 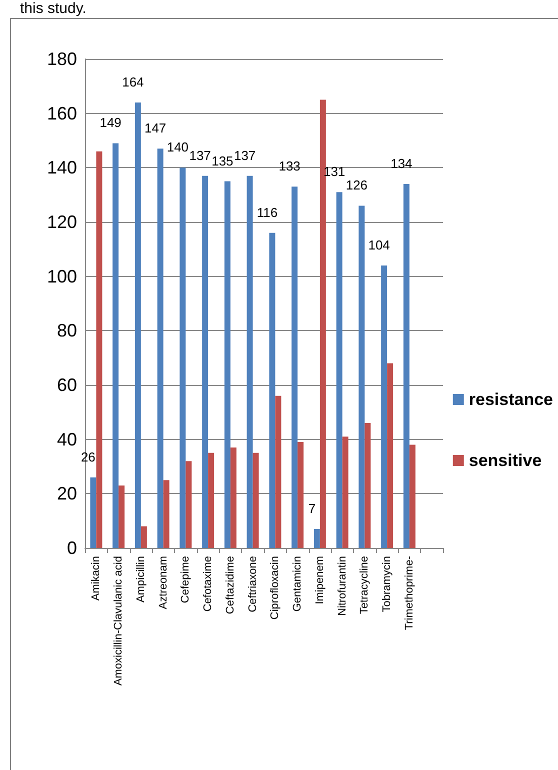 What do you see at coordinates (208, 584) in the screenshot?
I see `x-tick-label: Cefotaxime` at bounding box center [208, 584].